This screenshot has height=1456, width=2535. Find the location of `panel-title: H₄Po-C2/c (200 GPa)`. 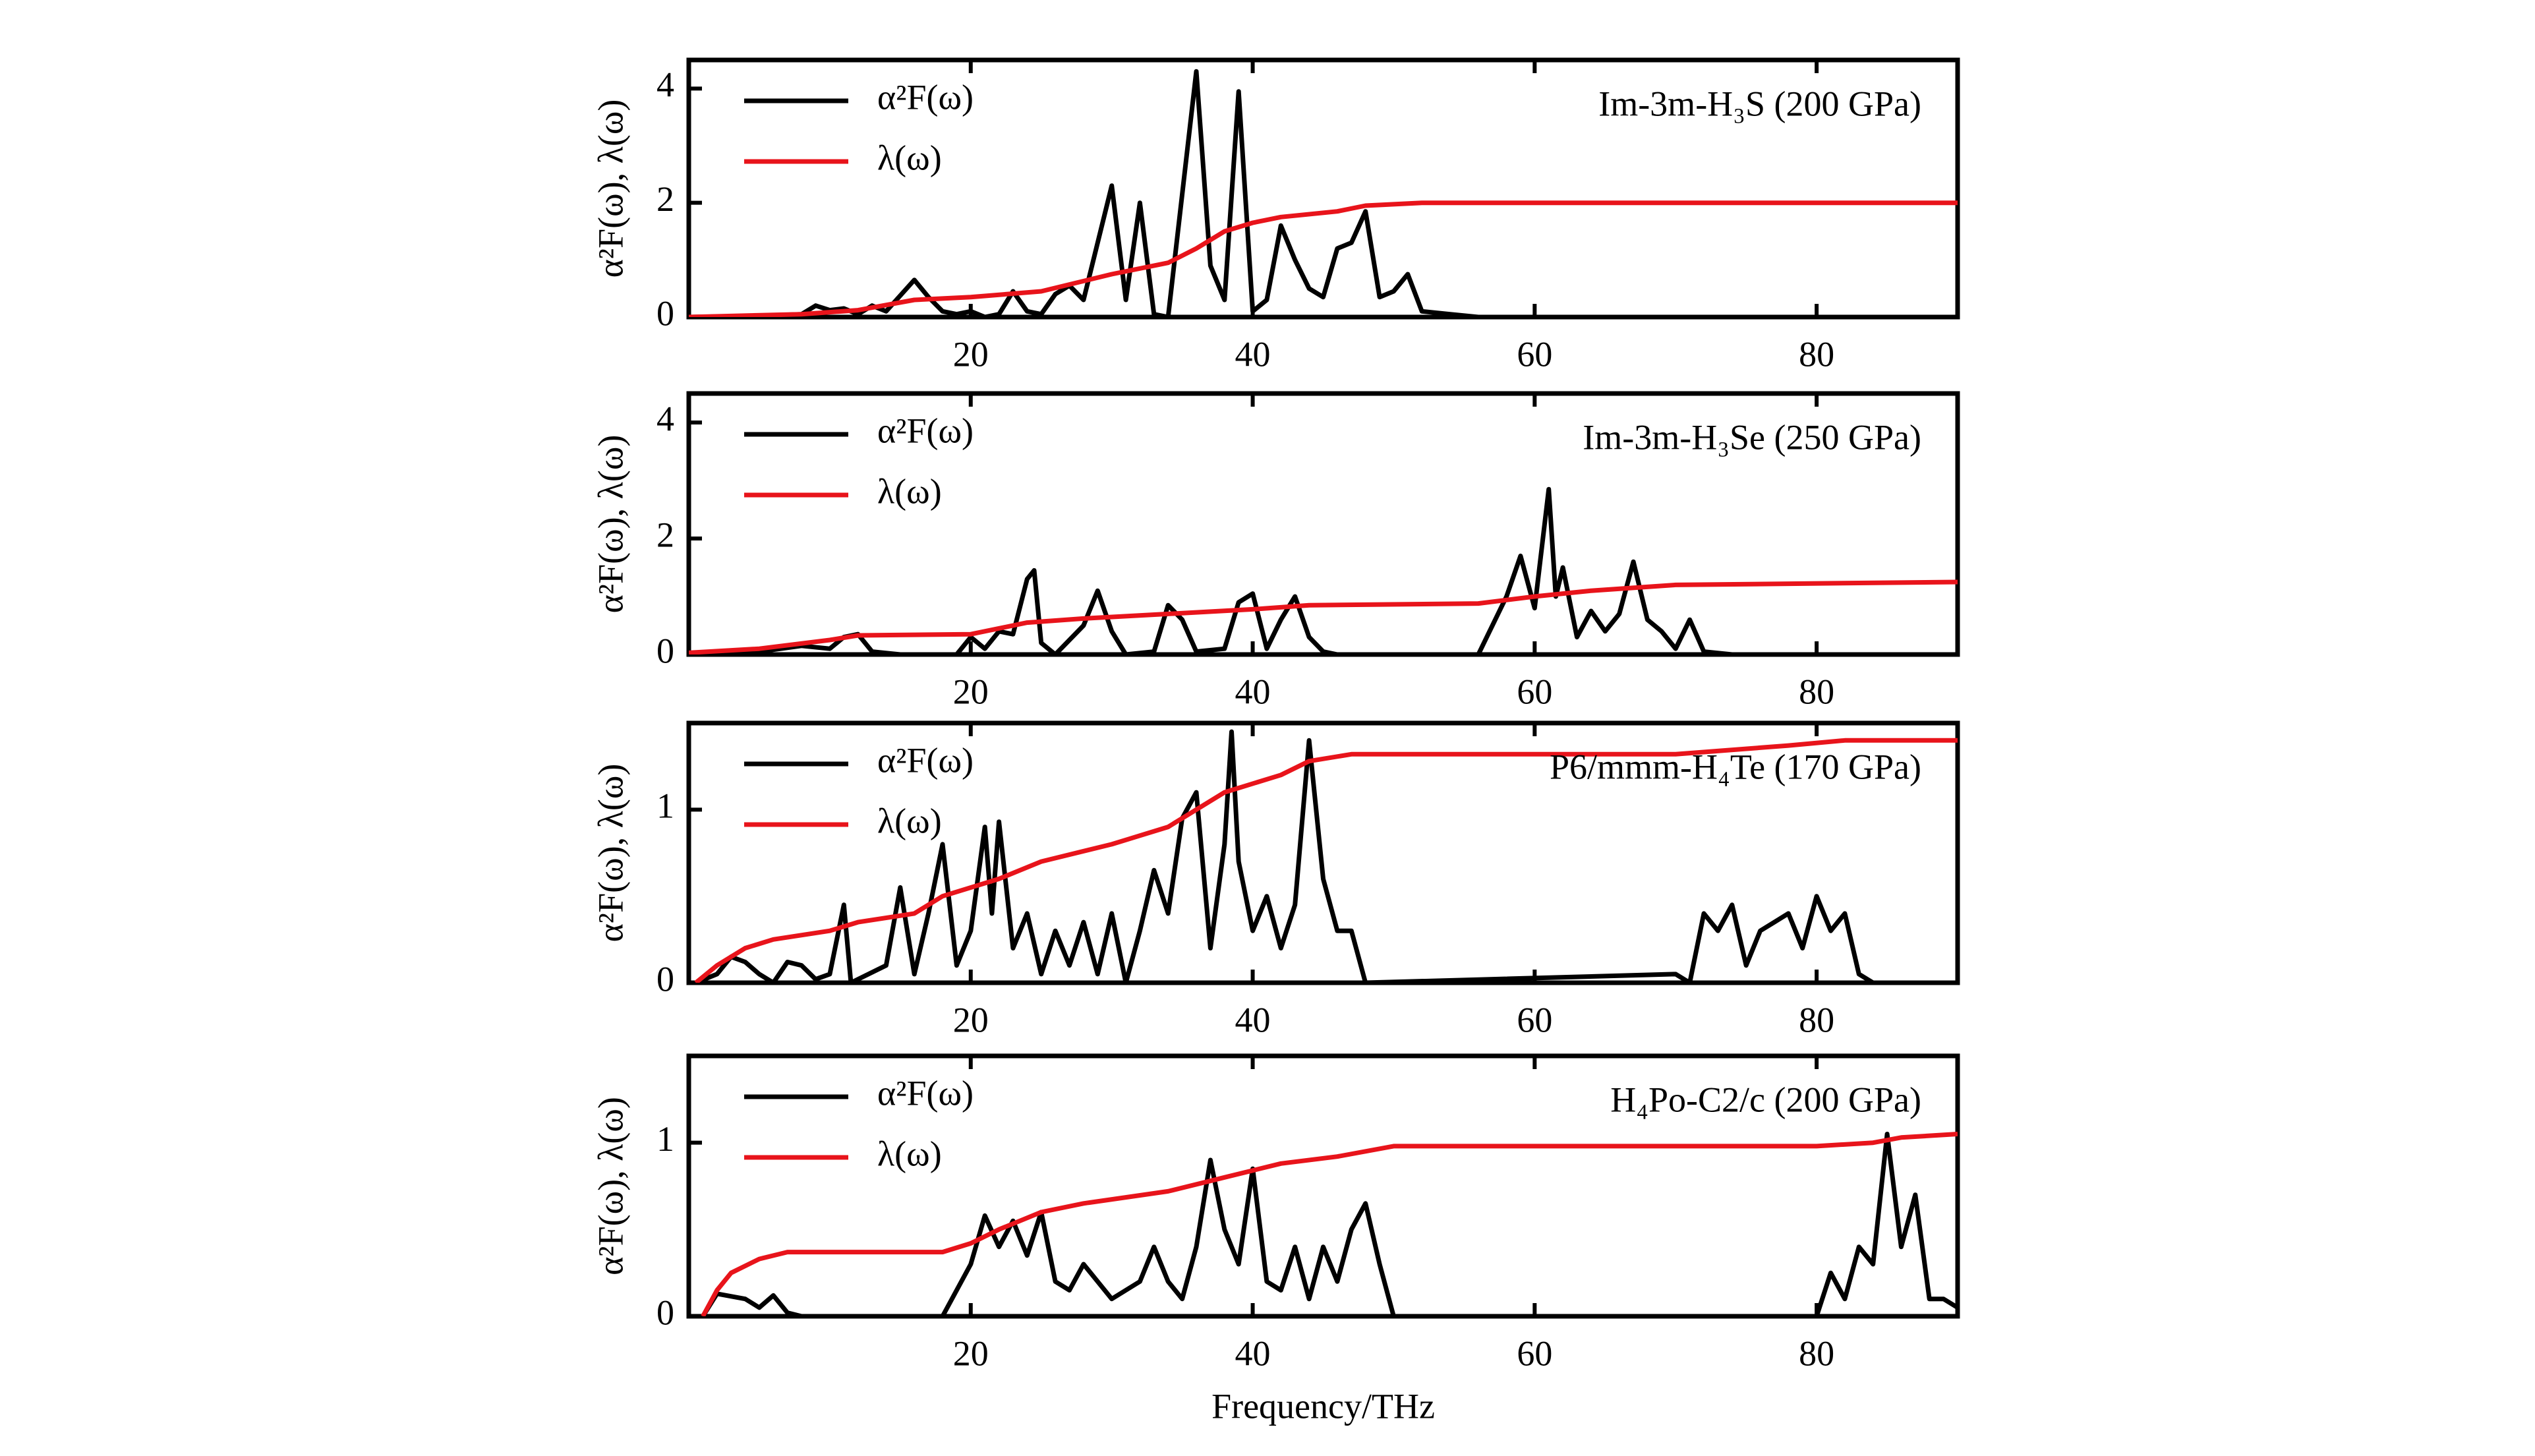

panel-title: H₄Po-C2/c (200 GPa) is located at coordinates (1765, 1099).